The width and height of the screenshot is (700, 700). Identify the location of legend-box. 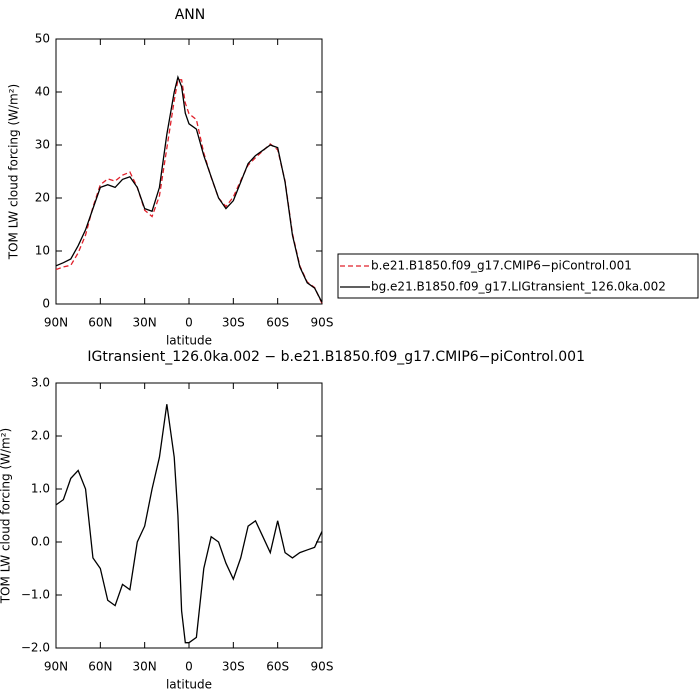
(518, 276).